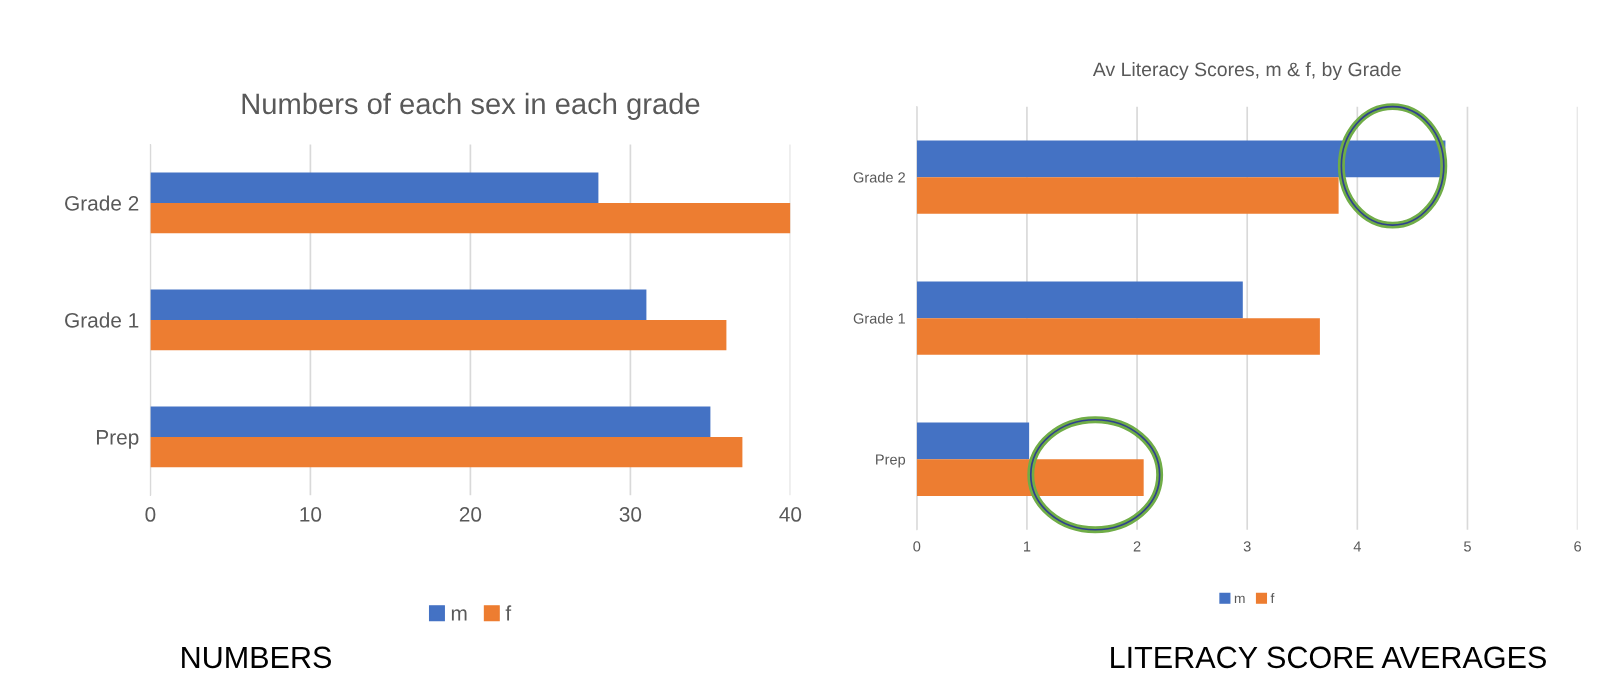 The height and width of the screenshot is (688, 1600). Describe the element at coordinates (1578, 546) in the screenshot. I see `x-tick-label: 6` at that location.